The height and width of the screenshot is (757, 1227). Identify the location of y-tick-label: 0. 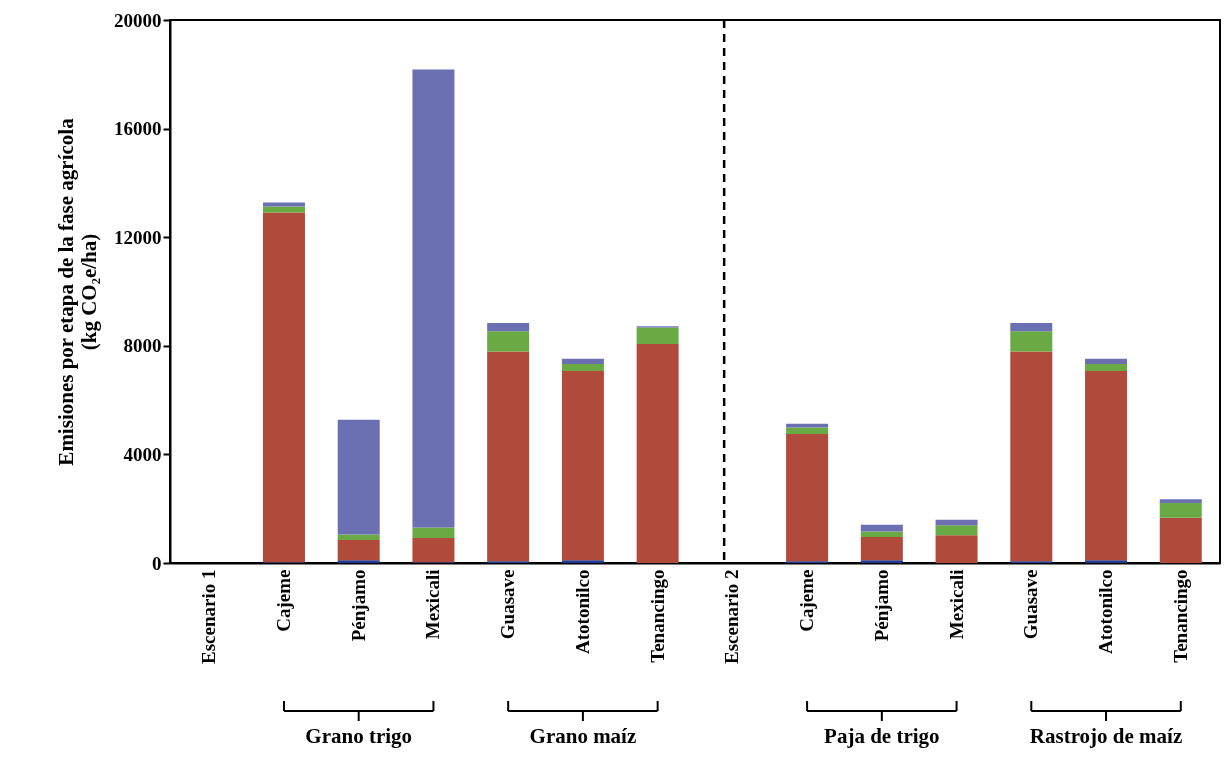
(157, 563).